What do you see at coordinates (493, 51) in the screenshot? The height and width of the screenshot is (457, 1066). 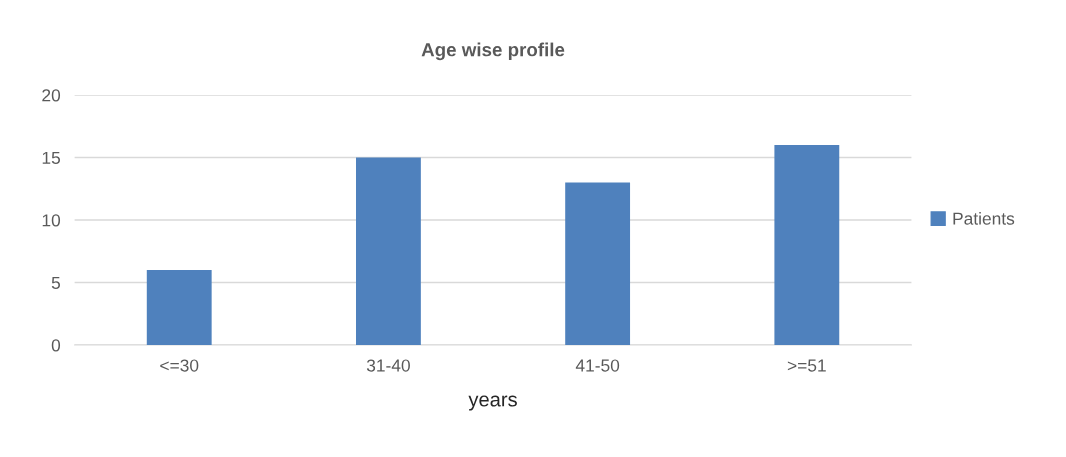 I see `chart-title: Age wise profile` at bounding box center [493, 51].